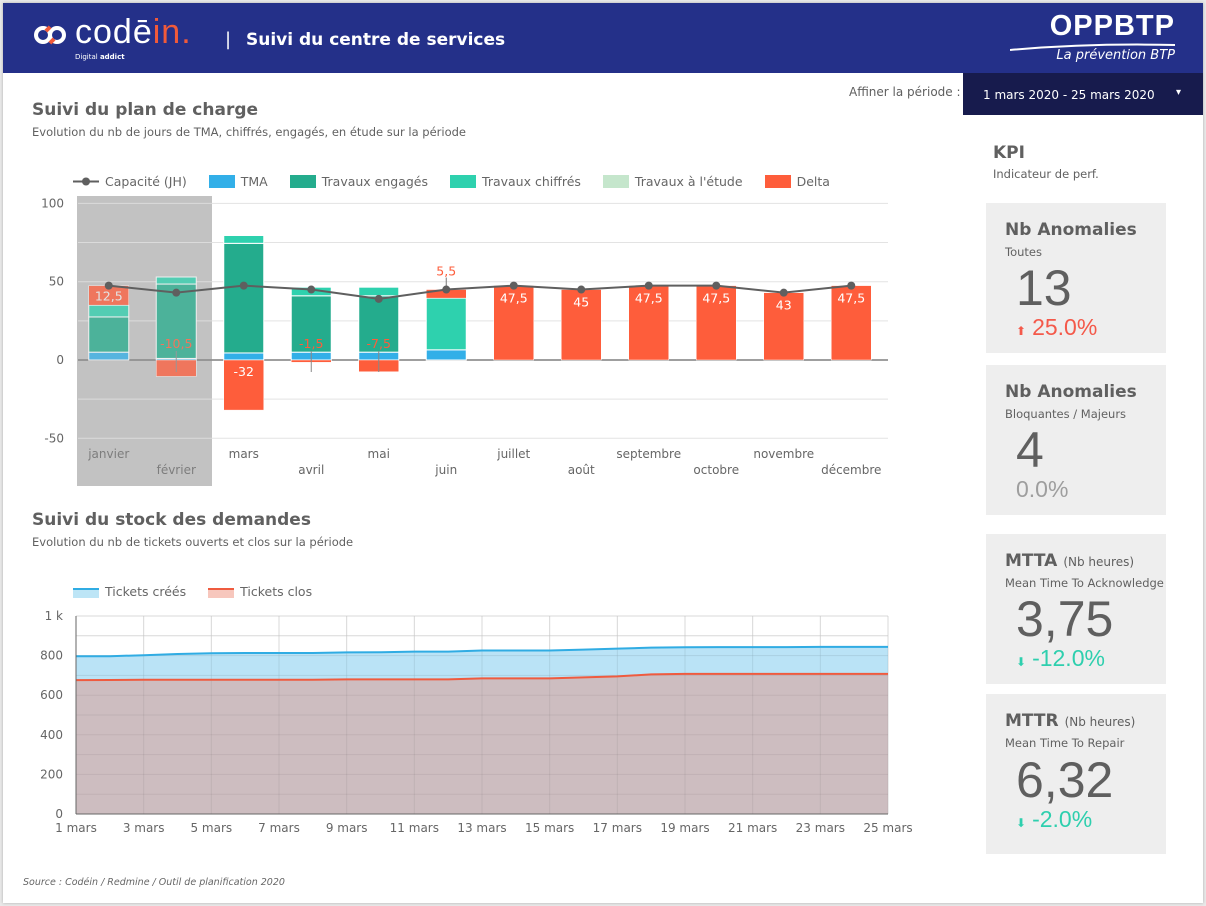 The height and width of the screenshot is (906, 1206). I want to click on data-label: -1,5, so click(311, 343).